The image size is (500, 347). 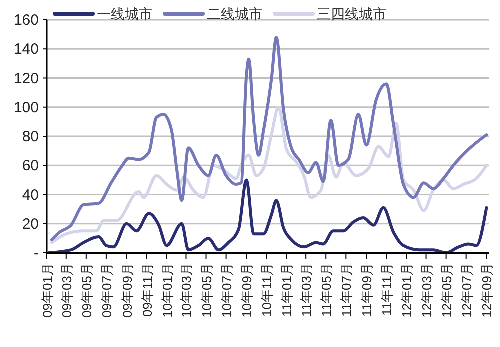 What do you see at coordinates (407, 290) in the screenshot?
I see `x-tick-label: 12年01月` at bounding box center [407, 290].